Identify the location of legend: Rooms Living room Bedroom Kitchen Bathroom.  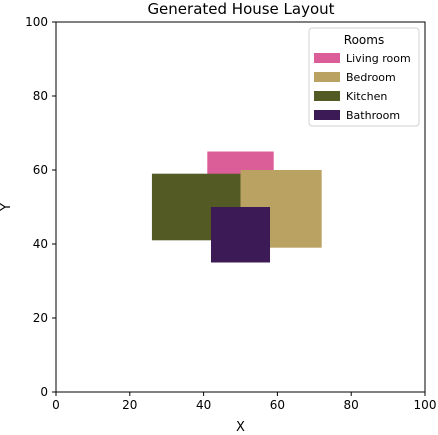
(364, 77).